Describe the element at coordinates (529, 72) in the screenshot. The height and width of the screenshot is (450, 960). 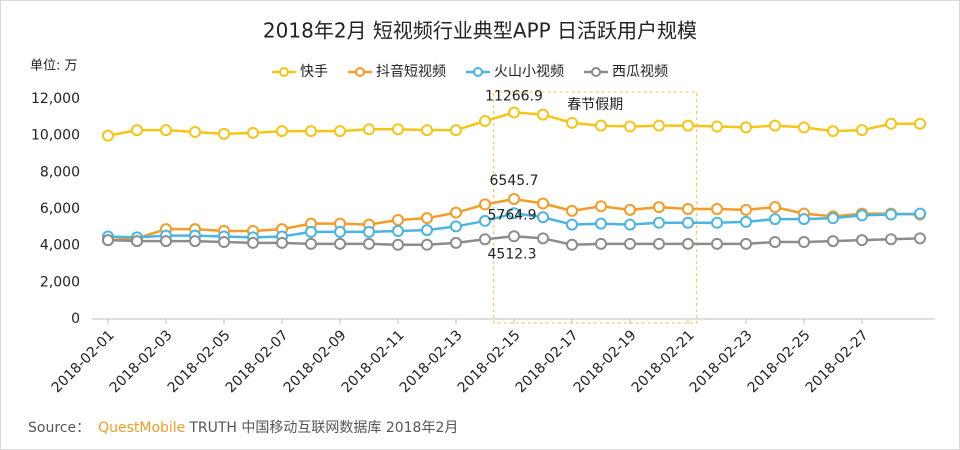
I see `legend-label: 火山小视频` at that location.